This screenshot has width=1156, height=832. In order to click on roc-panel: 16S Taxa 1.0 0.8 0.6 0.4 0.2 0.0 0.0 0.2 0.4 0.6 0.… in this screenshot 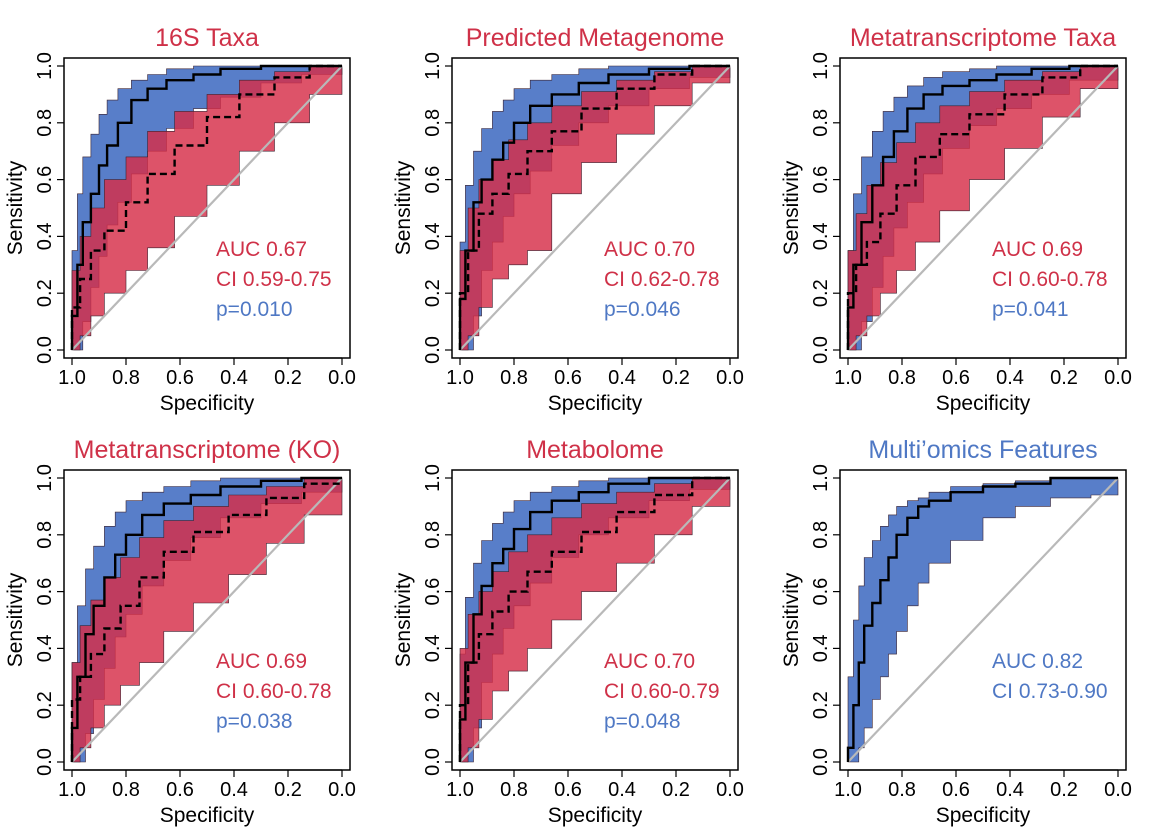, I will do `click(180, 219)`.